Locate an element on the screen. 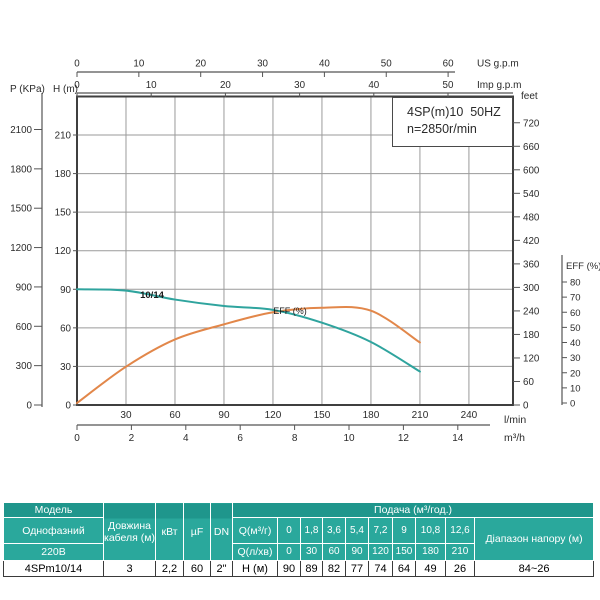 Image resolution: width=600 pixels, height=600 pixels. imp-gpm-axis-label: Imp g.p.m is located at coordinates (499, 85).